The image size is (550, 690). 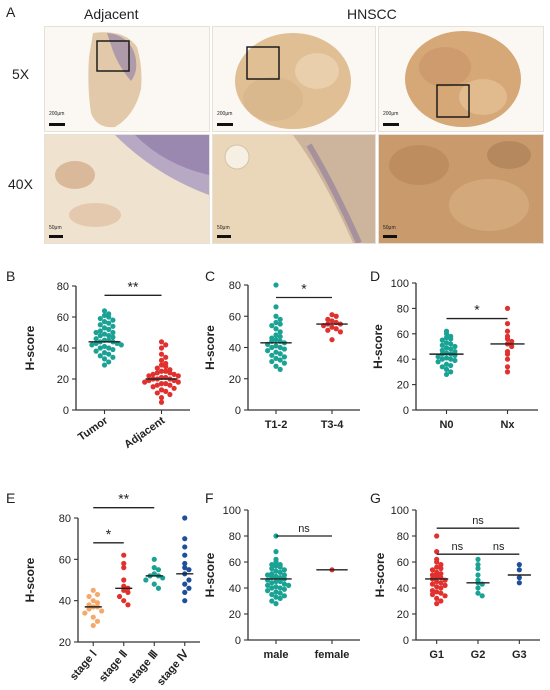 What do you see at coordinates (235, 380) in the screenshot?
I see `y-tick-label: 20` at bounding box center [235, 380].